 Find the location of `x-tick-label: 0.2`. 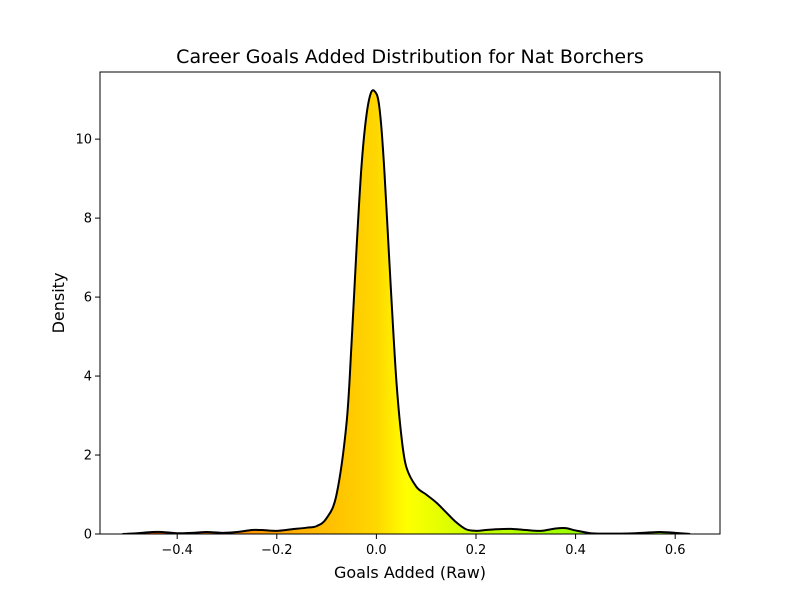

x-tick-label: 0.2 is located at coordinates (476, 550).